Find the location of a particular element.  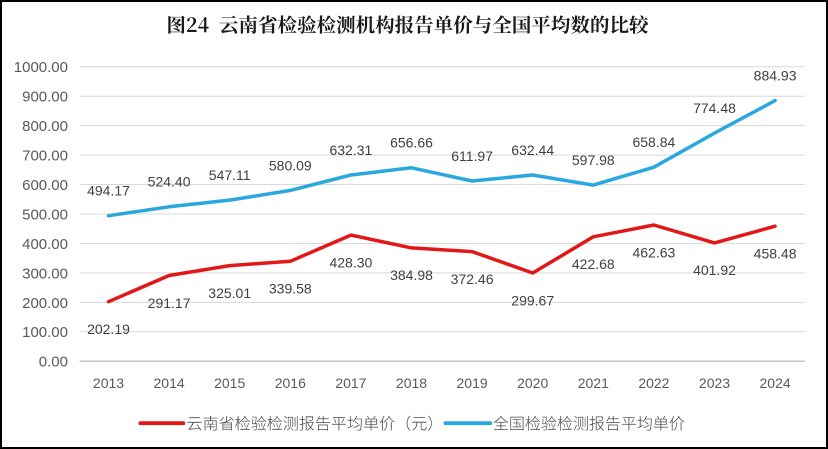

svg-text: 632.44 is located at coordinates (532, 150).